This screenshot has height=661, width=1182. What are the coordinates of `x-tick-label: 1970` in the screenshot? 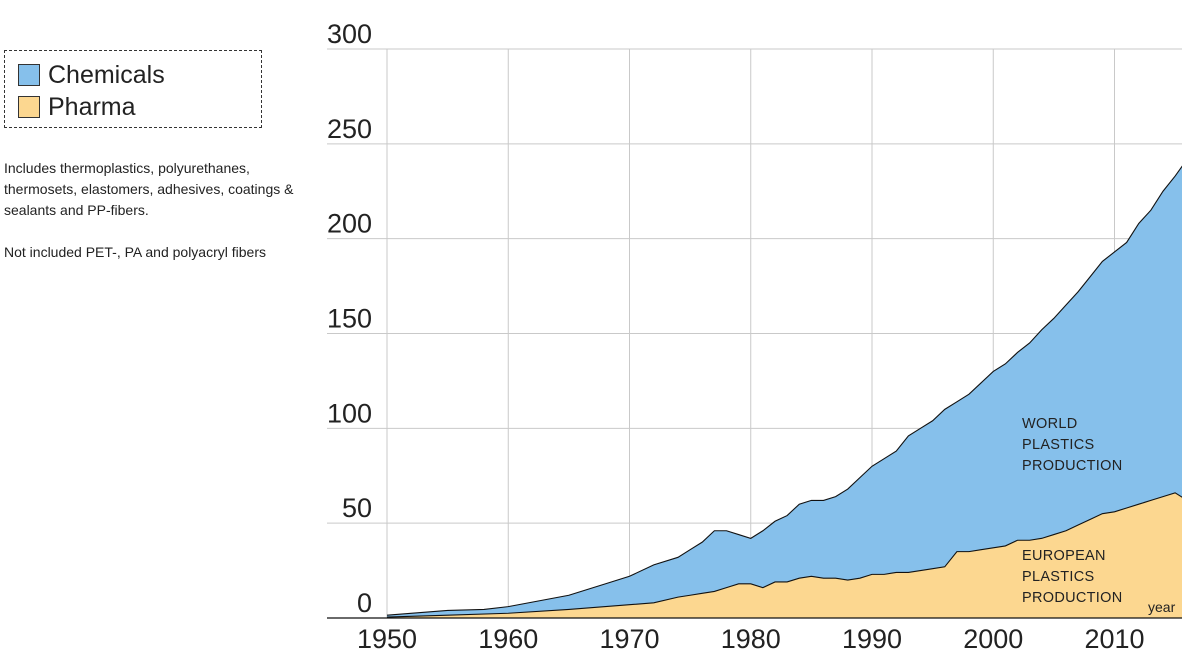 It's located at (629, 639).